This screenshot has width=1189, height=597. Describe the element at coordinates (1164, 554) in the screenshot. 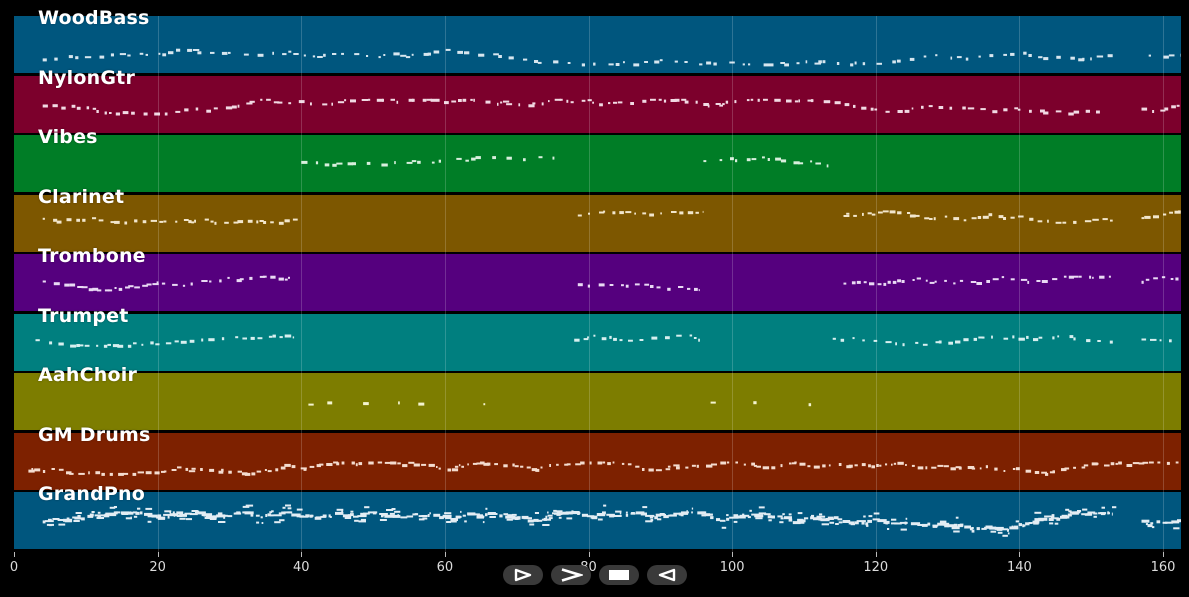

I see `axis-tick` at that location.